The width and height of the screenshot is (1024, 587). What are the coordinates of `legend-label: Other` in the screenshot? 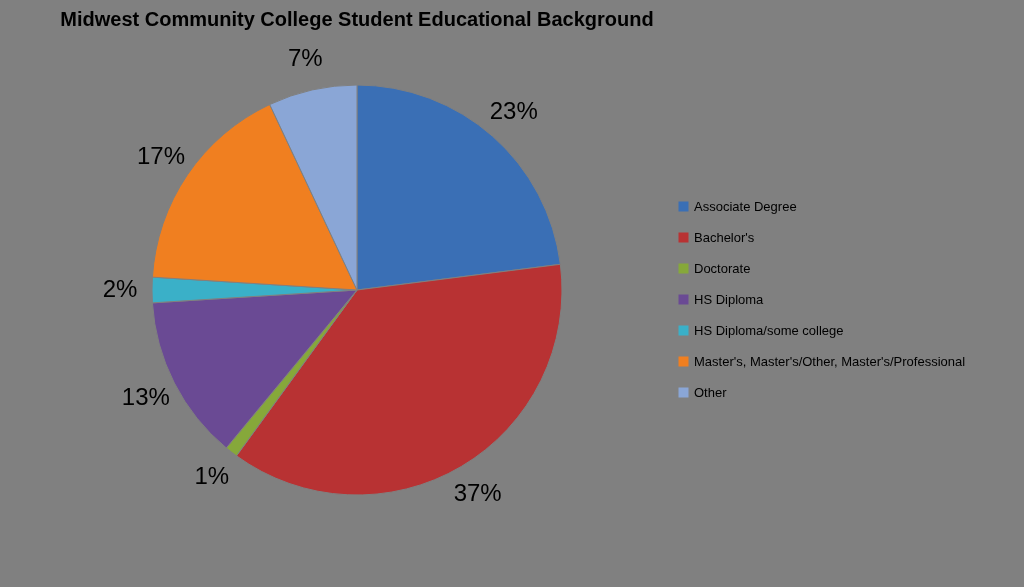 It's located at (711, 392).